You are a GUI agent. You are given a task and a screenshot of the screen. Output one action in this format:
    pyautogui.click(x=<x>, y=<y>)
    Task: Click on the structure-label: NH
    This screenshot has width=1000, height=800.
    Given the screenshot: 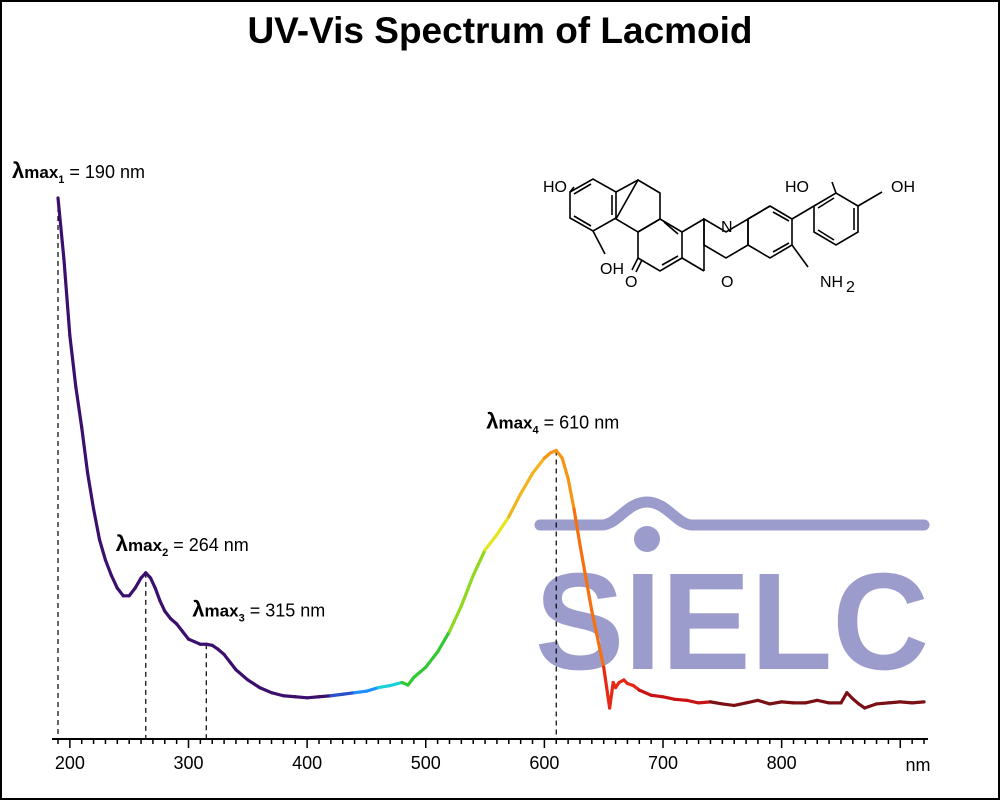 What is the action you would take?
    pyautogui.click(x=831, y=282)
    